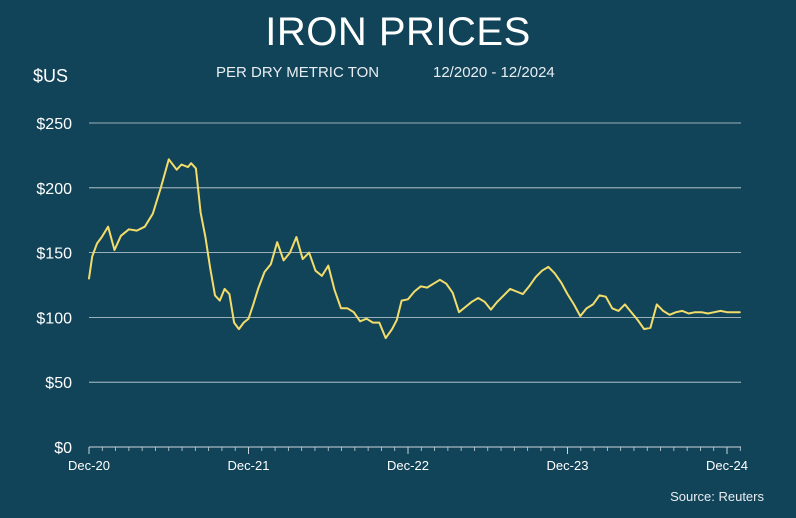 The height and width of the screenshot is (518, 796). I want to click on y-tick-label: $200, so click(54, 189).